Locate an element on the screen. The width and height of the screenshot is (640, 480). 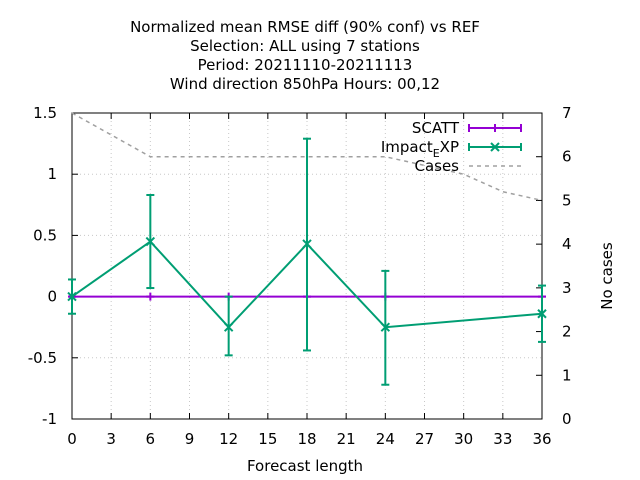
y2-tick-label: 7 is located at coordinates (567, 113).